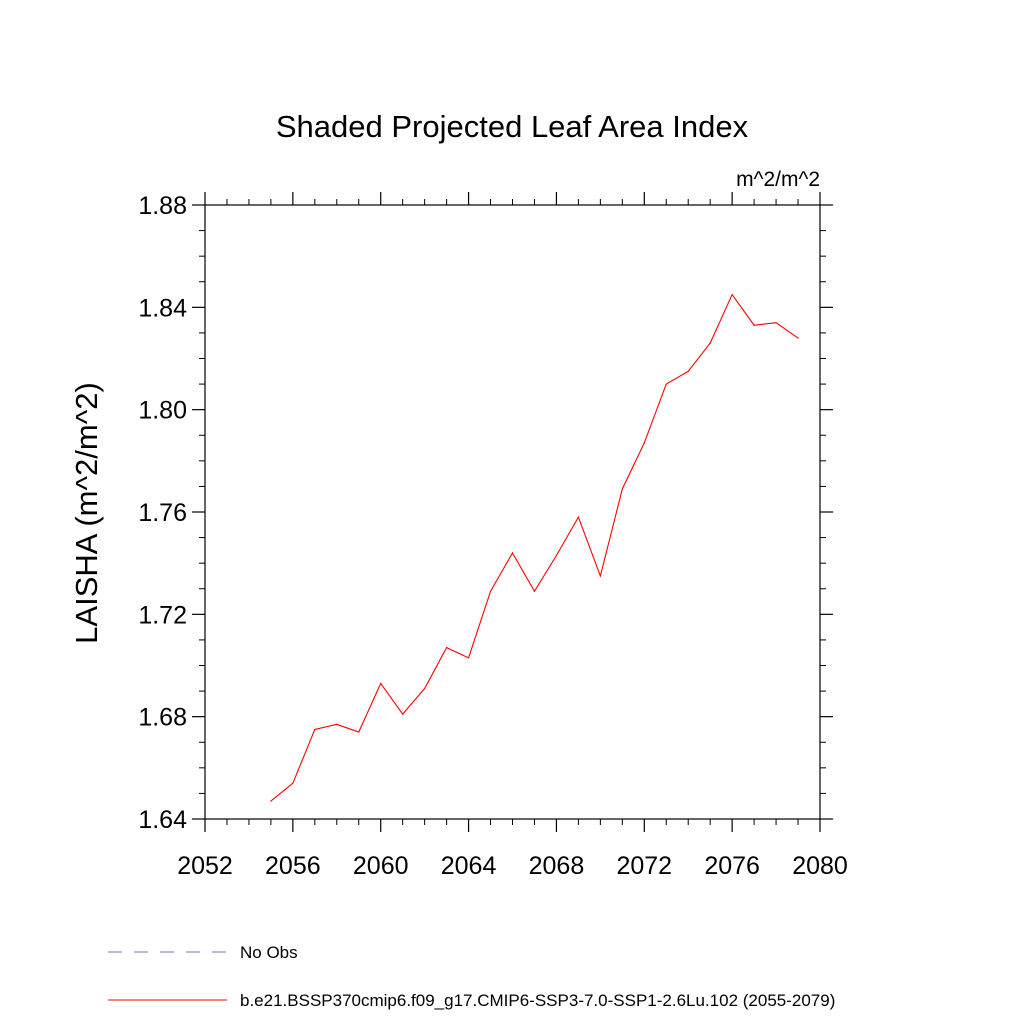 This screenshot has width=1024, height=1024. I want to click on y-tick-label: 1.80, so click(162, 411).